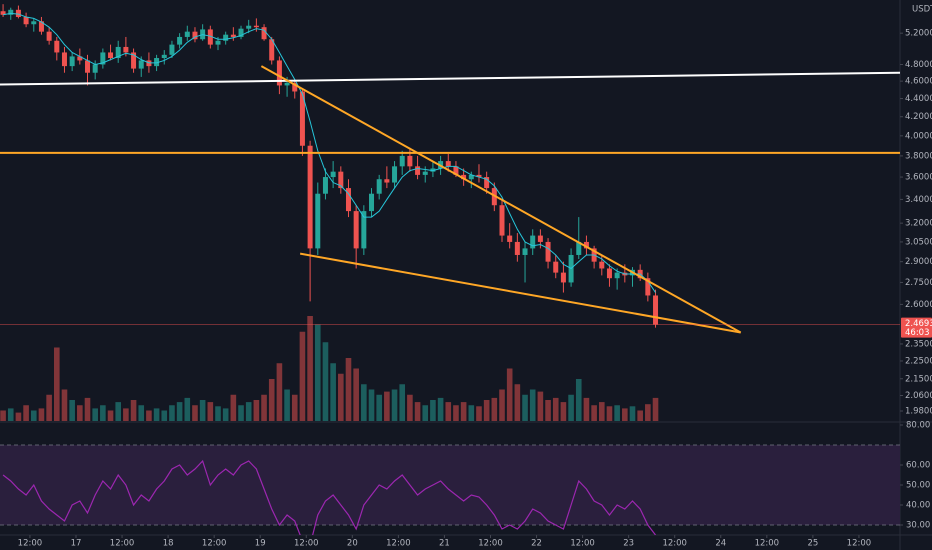  I want to click on y-tick-label: 2.7500, so click(918, 283).